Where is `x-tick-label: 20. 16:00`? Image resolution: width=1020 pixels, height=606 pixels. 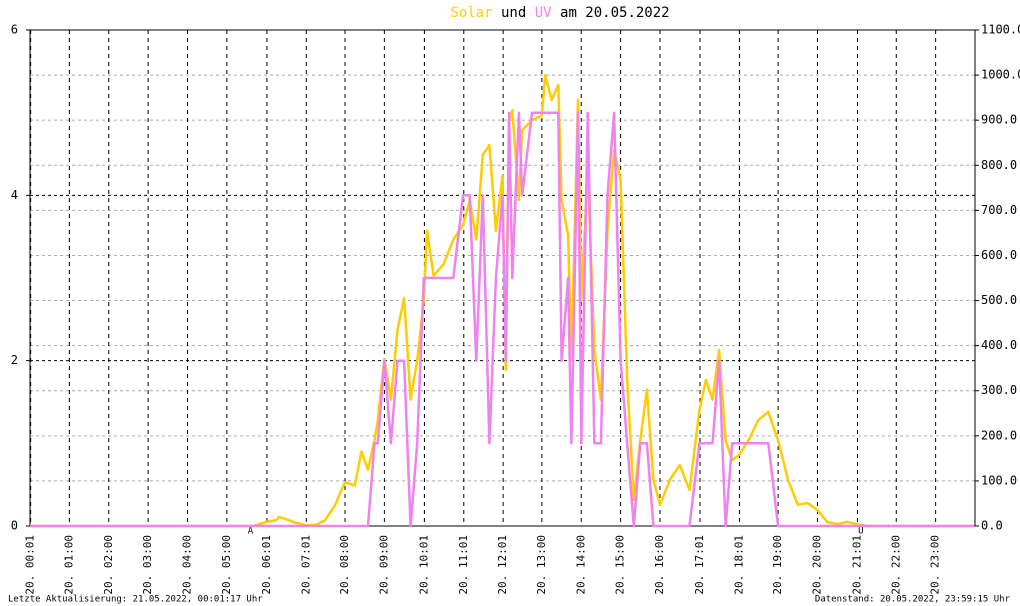
x-tick-label: 20. 16:00 is located at coordinates (659, 565).